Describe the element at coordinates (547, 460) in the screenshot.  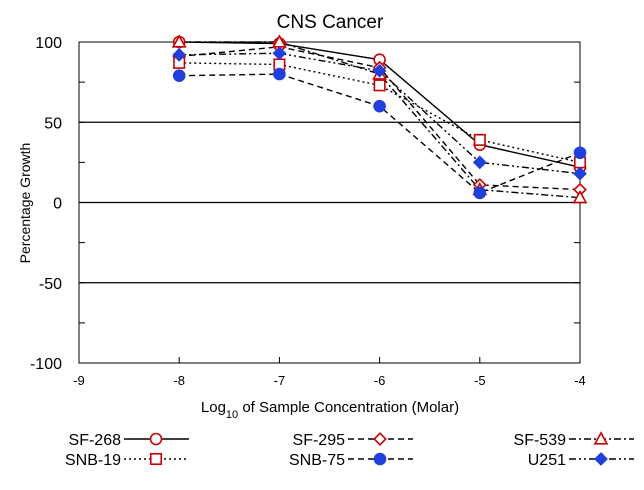
I see `legend-label: U251` at that location.